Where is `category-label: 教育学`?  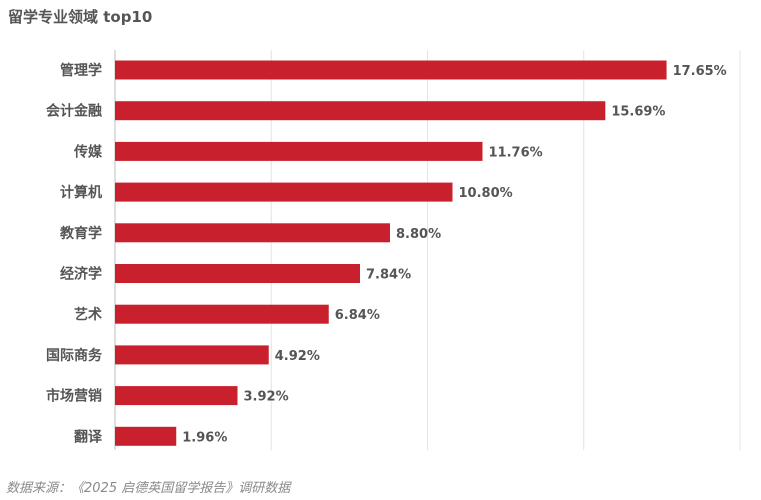
category-label: 教育学 is located at coordinates (81, 233).